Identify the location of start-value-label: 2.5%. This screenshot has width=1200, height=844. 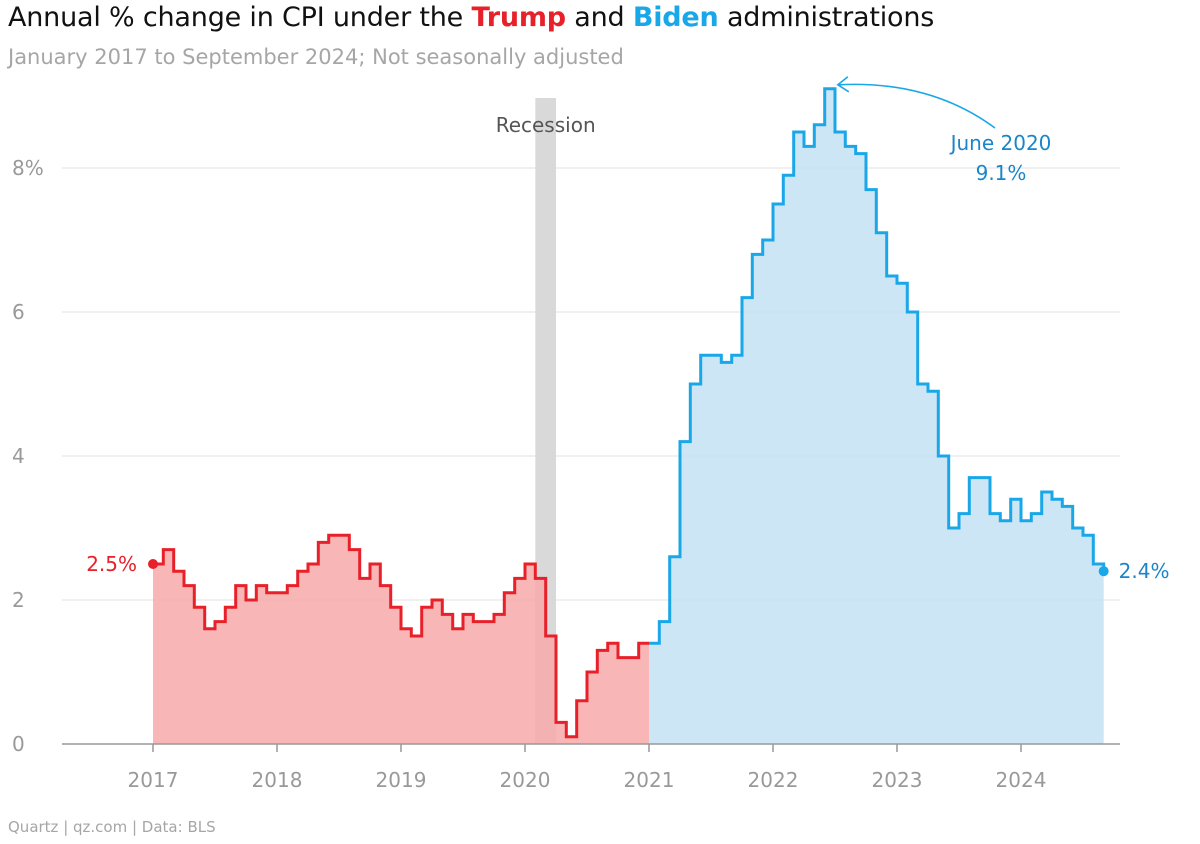
(111, 564).